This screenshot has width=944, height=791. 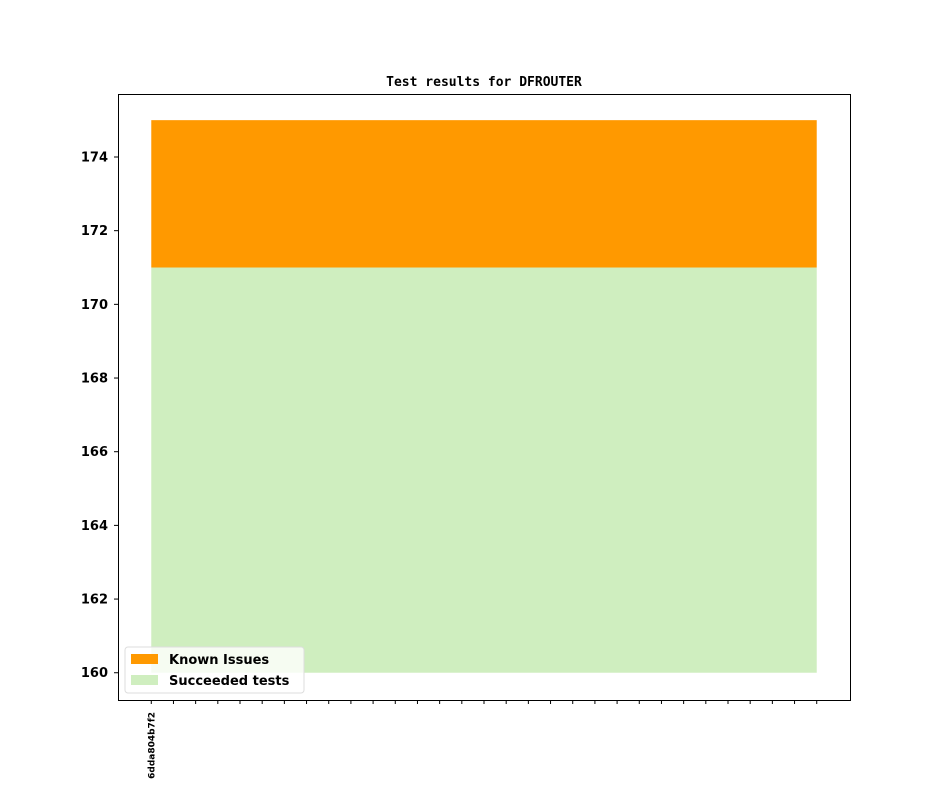 What do you see at coordinates (94, 600) in the screenshot?
I see `y-tick-label: 162` at bounding box center [94, 600].